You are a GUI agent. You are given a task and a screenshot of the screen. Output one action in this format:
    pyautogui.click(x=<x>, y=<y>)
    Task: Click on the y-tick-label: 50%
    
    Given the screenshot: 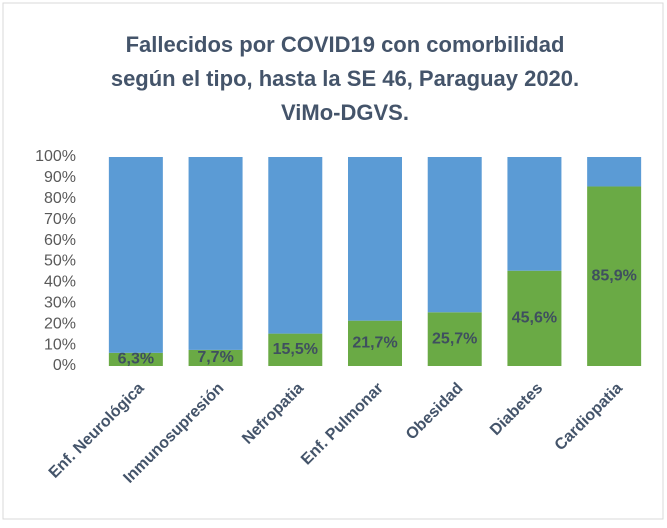 What is the action you would take?
    pyautogui.click(x=60, y=261)
    